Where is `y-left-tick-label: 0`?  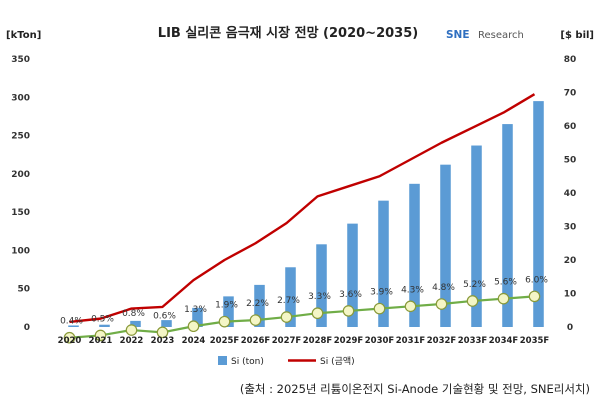 y-left-tick-label: 0 is located at coordinates (27, 328).